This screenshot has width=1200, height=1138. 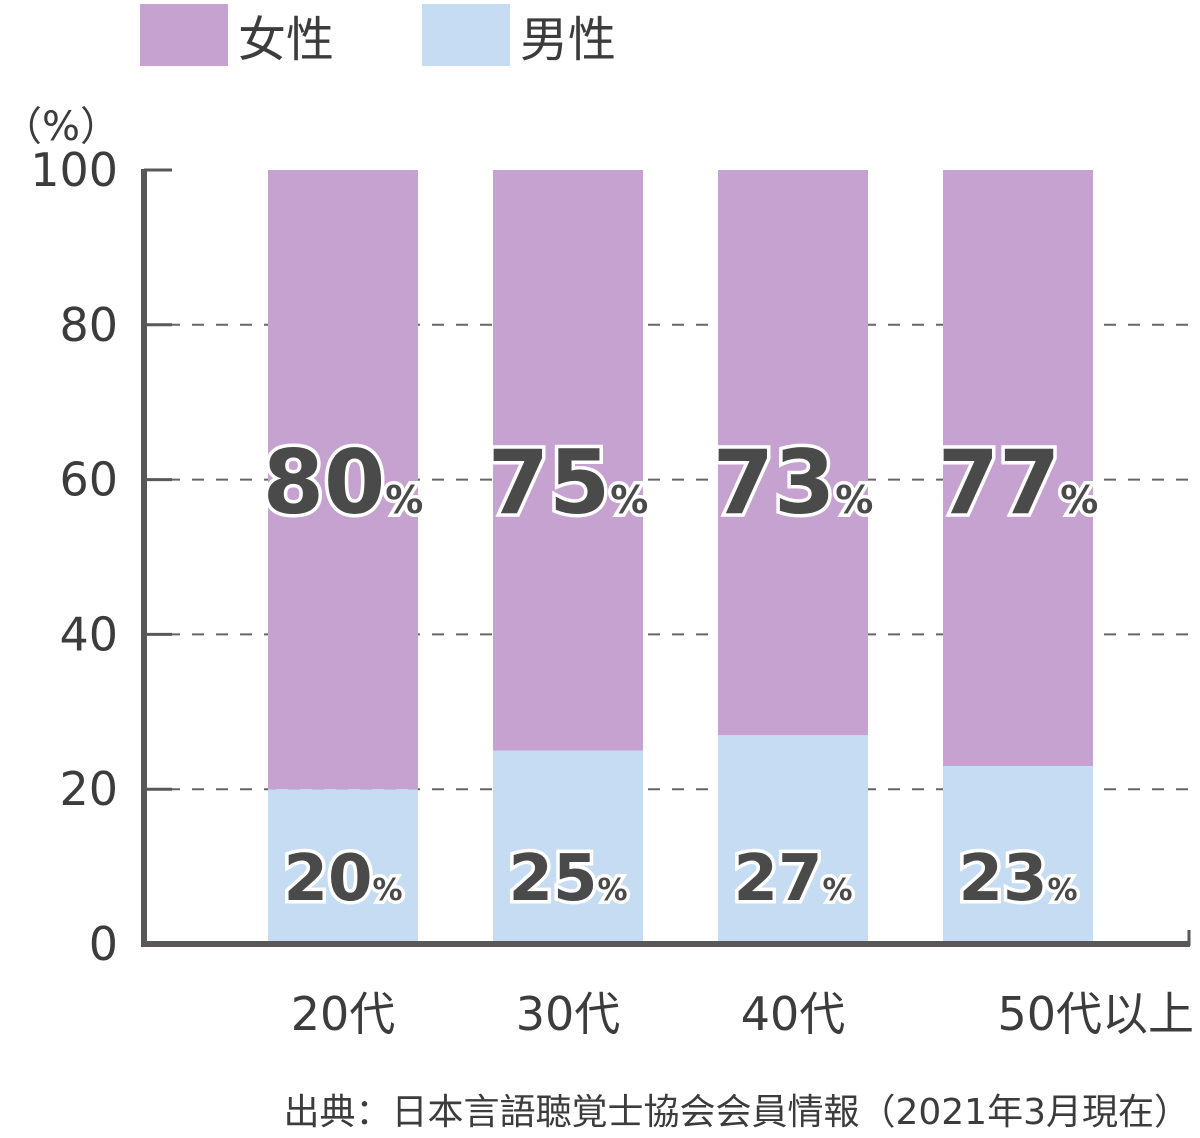 I want to click on y-tick-label: 20, so click(x=88, y=789).